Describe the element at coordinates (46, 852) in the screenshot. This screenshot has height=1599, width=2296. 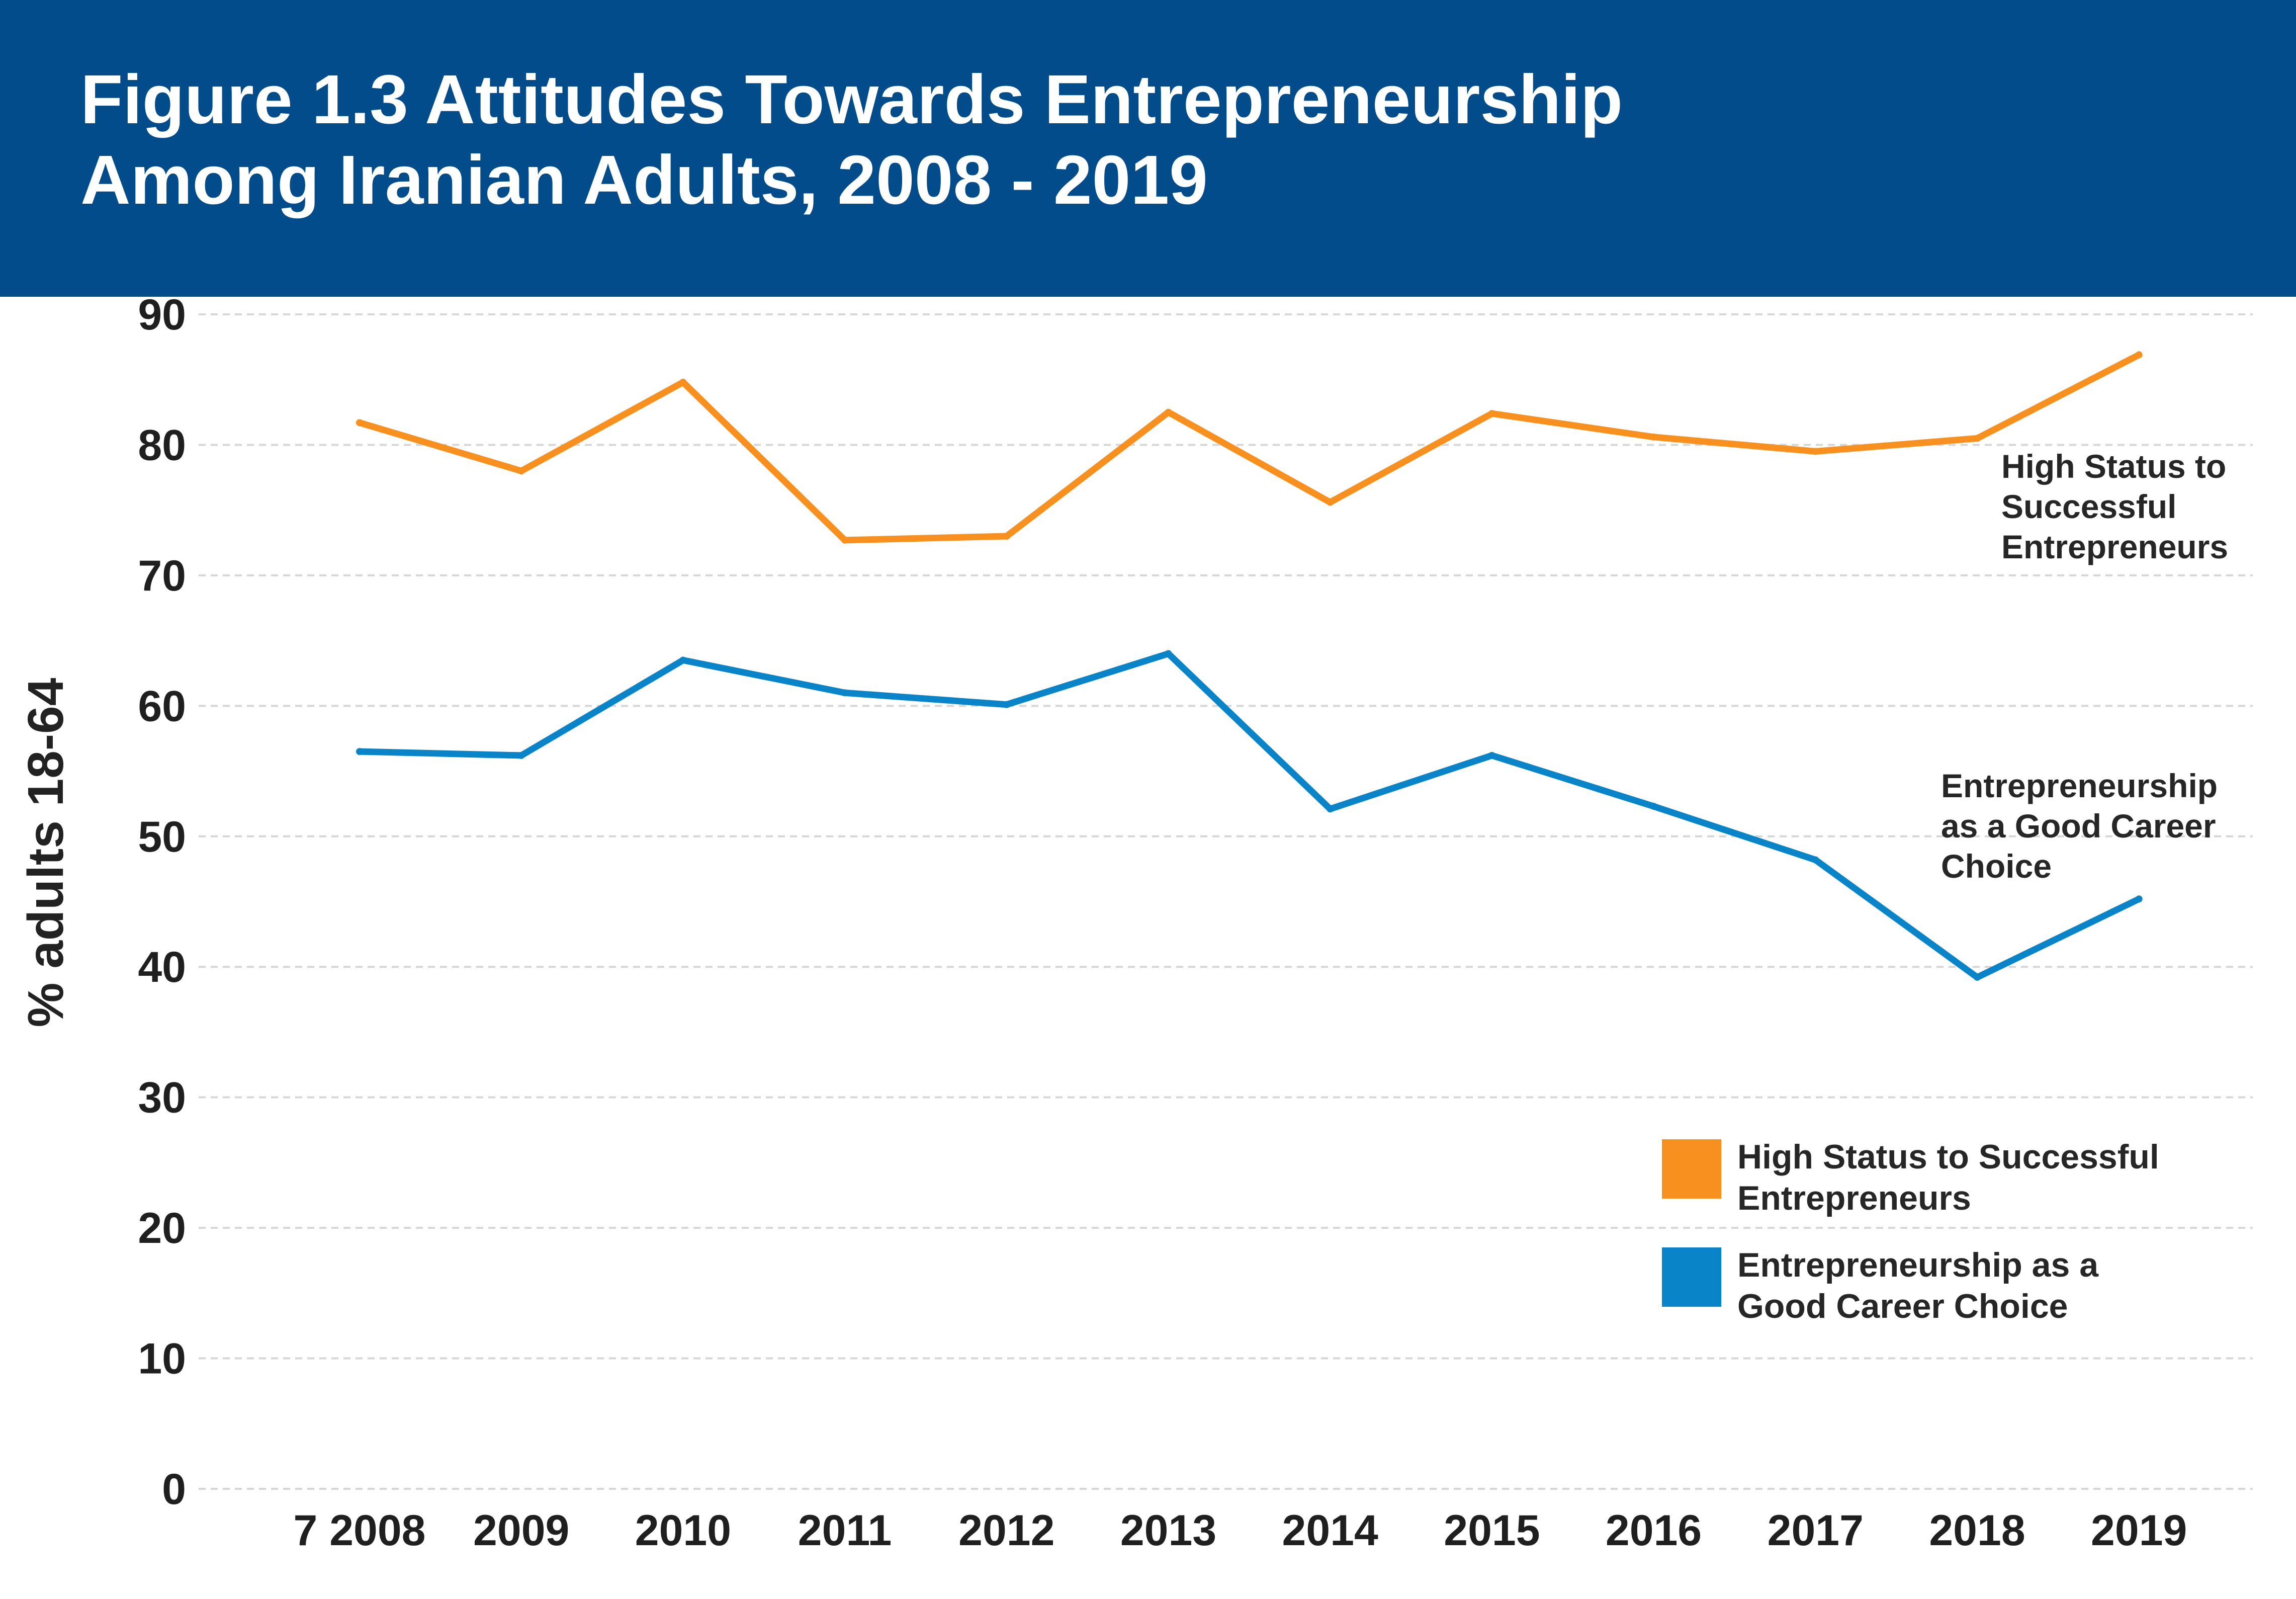
I see `y-axis-label: % adults 18-64` at that location.